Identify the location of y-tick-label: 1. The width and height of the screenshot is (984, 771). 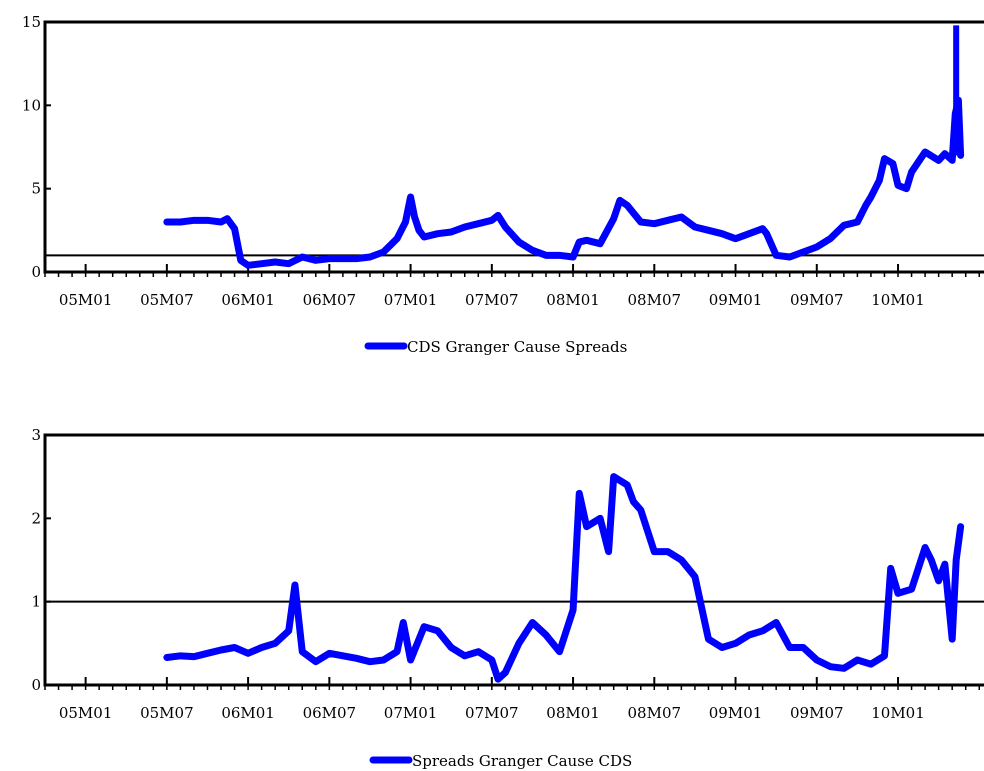
(36, 602).